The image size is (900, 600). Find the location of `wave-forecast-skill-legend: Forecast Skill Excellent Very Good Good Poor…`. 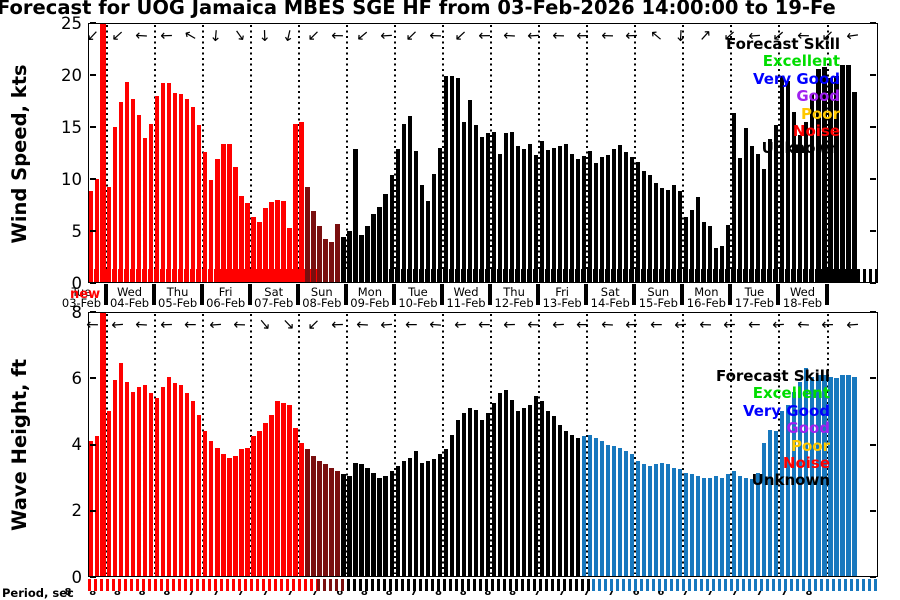

wave-forecast-skill-legend: Forecast Skill Excellent Very Good Good Poor… is located at coordinates (773, 428).